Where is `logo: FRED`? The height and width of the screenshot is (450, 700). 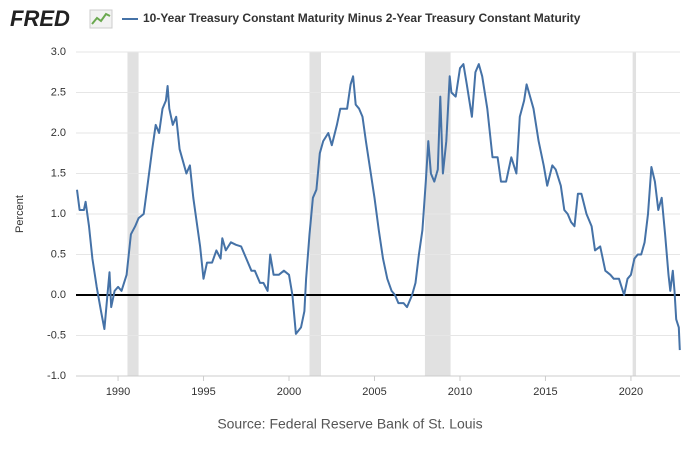
logo: FRED is located at coordinates (40, 18).